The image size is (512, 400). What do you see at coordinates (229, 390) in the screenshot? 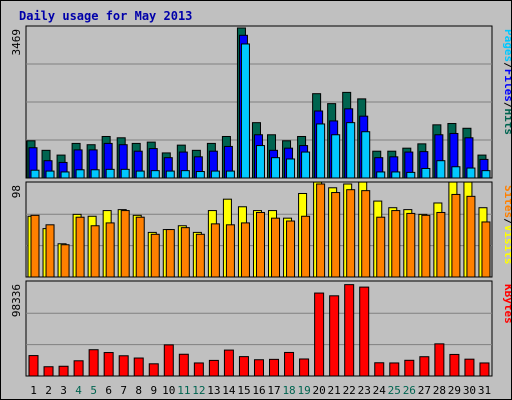
I see `day-label: 14` at bounding box center [229, 390].